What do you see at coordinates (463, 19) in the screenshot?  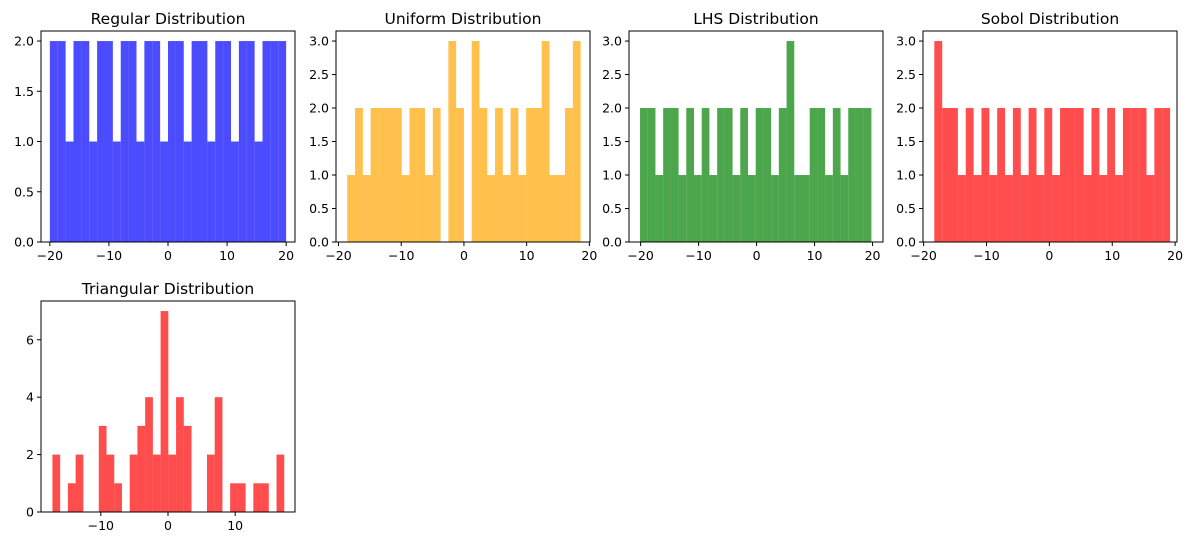 I see `chart-title: Uniform Distribution` at bounding box center [463, 19].